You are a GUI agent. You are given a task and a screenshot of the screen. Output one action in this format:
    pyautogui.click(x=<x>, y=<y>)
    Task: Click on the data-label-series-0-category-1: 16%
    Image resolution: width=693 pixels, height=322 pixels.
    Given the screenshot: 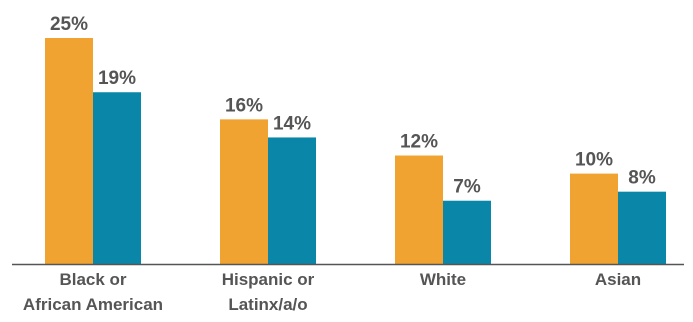 What is the action you would take?
    pyautogui.click(x=244, y=105)
    